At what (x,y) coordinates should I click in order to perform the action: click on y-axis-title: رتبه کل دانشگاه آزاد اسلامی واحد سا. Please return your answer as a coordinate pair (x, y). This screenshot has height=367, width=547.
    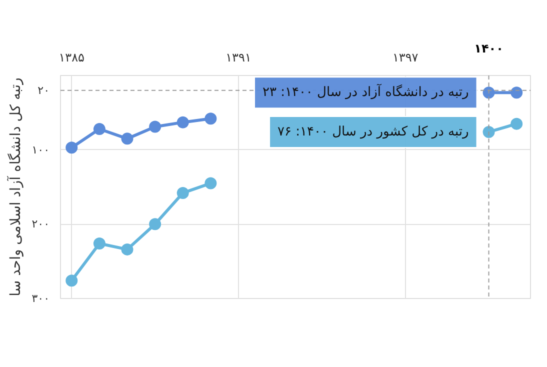
    Looking at the image, I should click on (15, 187).